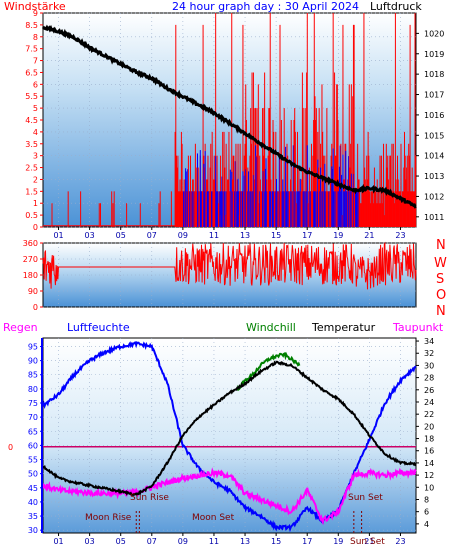 The image size is (462, 554). What do you see at coordinates (434, 95) in the screenshot?
I see `pressure-tick-label: 1017` at bounding box center [434, 95].